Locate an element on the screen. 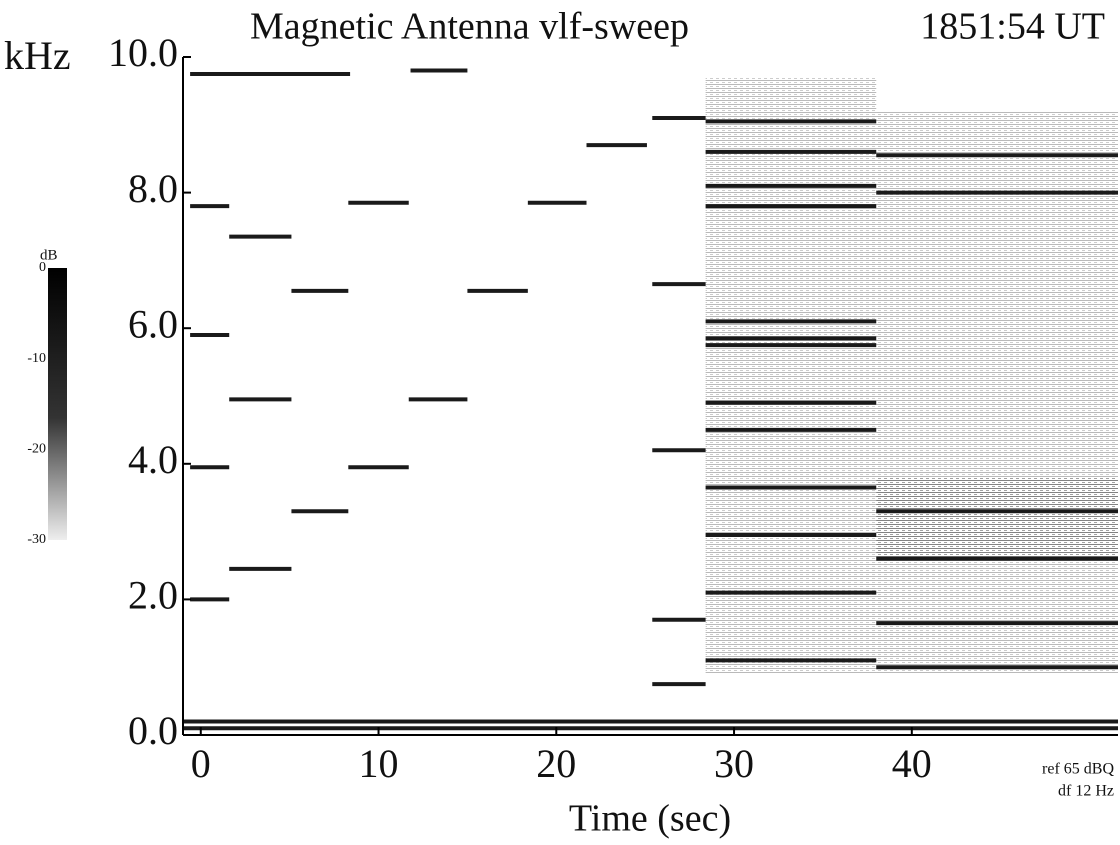  x-tick-label: 30 is located at coordinates (734, 763).